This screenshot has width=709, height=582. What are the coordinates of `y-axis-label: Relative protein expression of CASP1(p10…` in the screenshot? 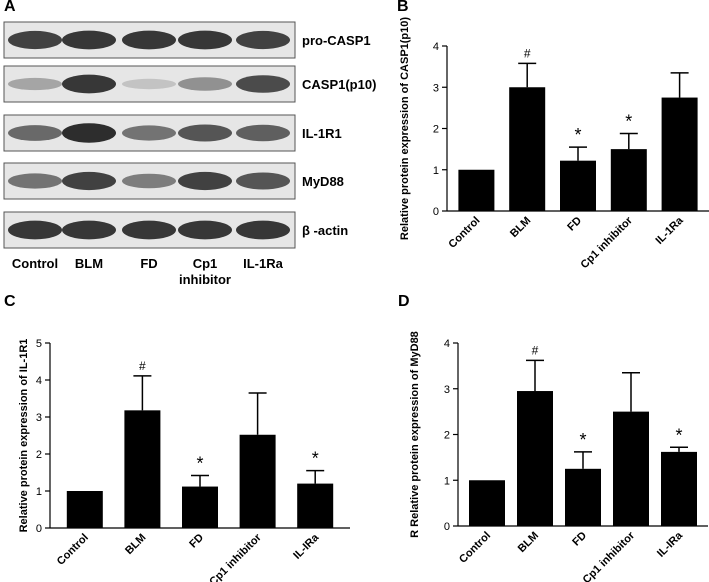 It's located at (405, 128).